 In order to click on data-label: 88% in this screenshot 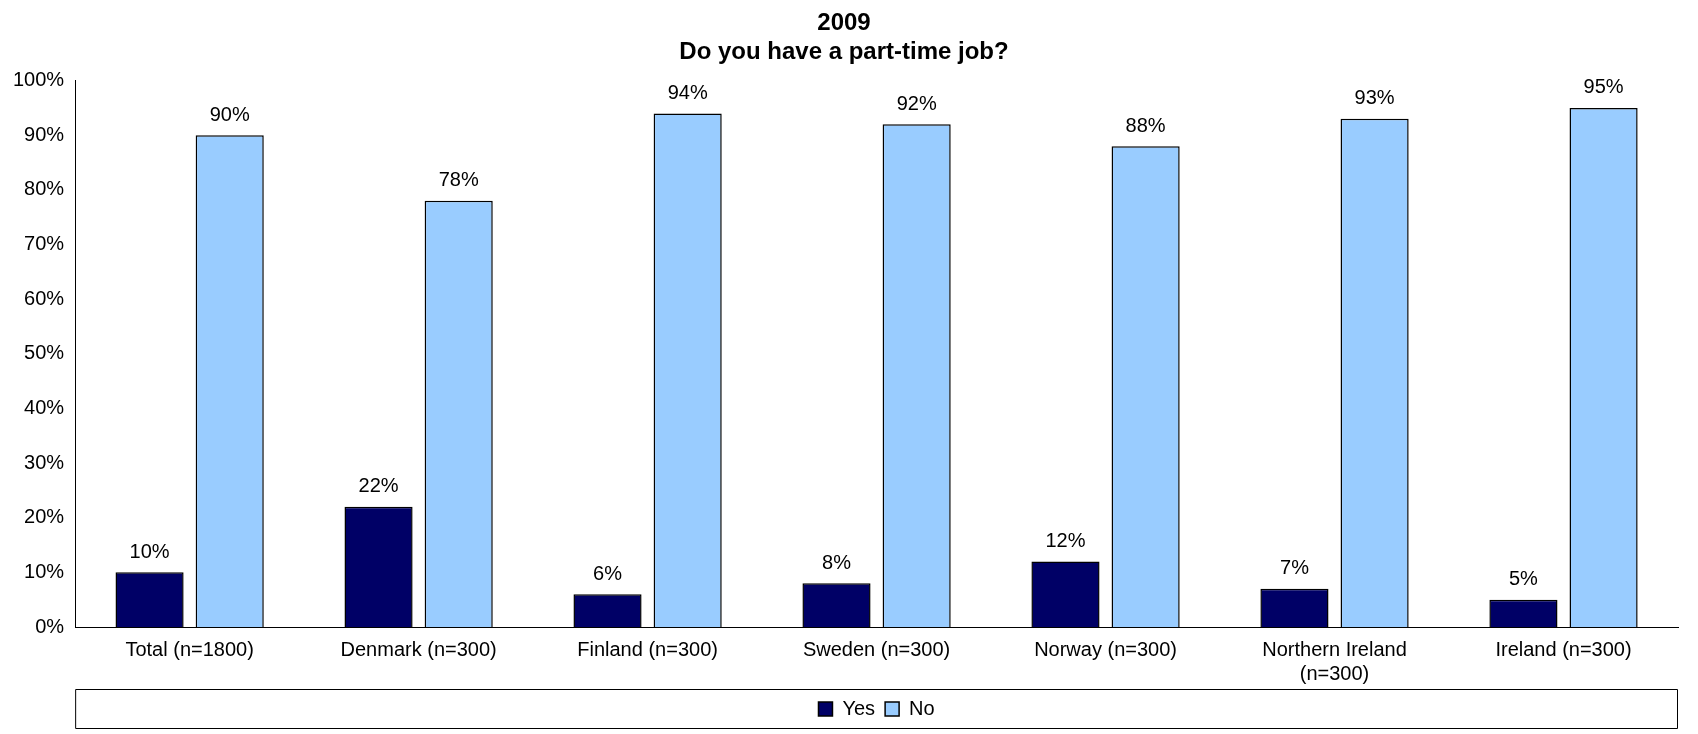, I will do `click(1145, 124)`.